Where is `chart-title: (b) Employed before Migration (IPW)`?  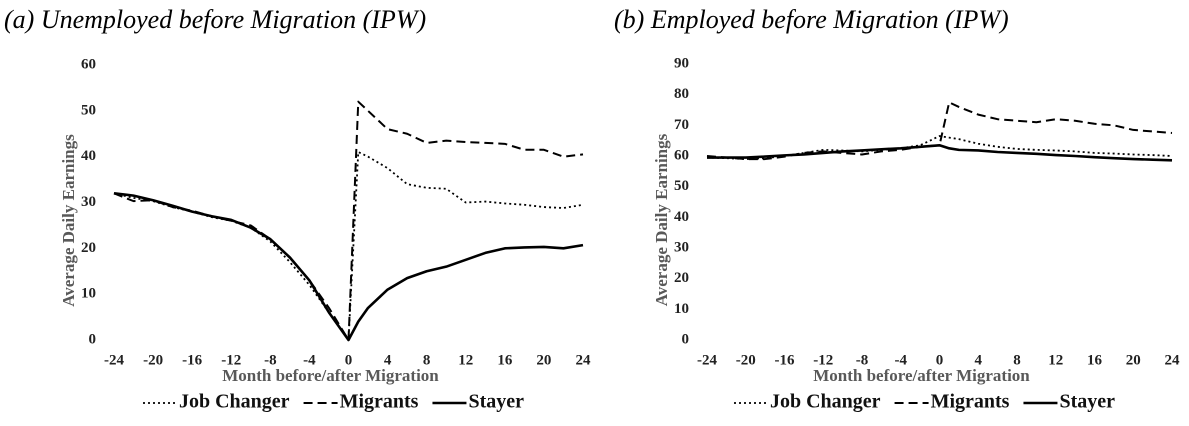
chart-title: (b) Employed before Migration (IPW) is located at coordinates (811, 19).